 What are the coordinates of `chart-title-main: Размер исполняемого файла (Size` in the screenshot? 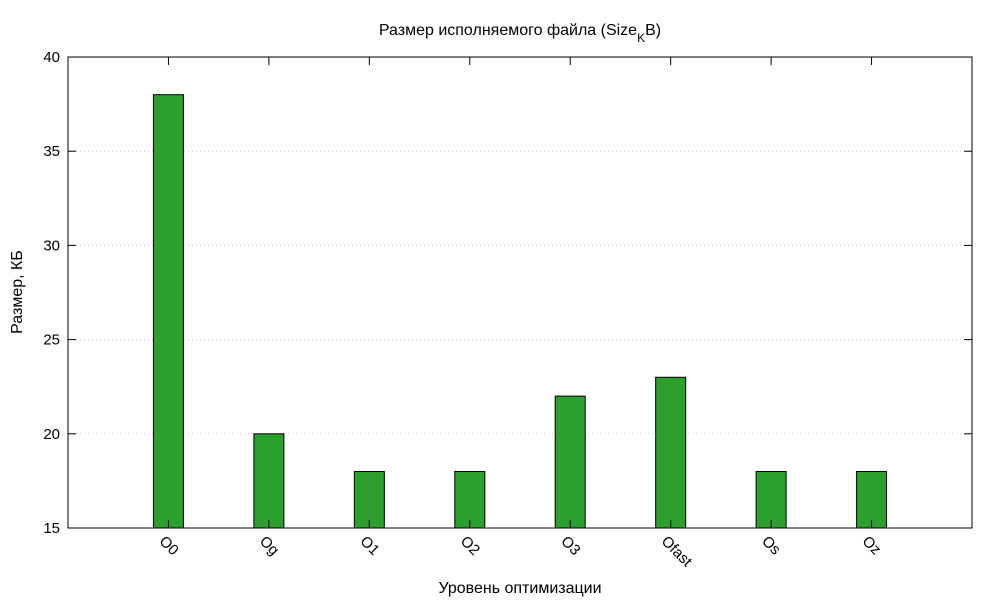 It's located at (508, 30).